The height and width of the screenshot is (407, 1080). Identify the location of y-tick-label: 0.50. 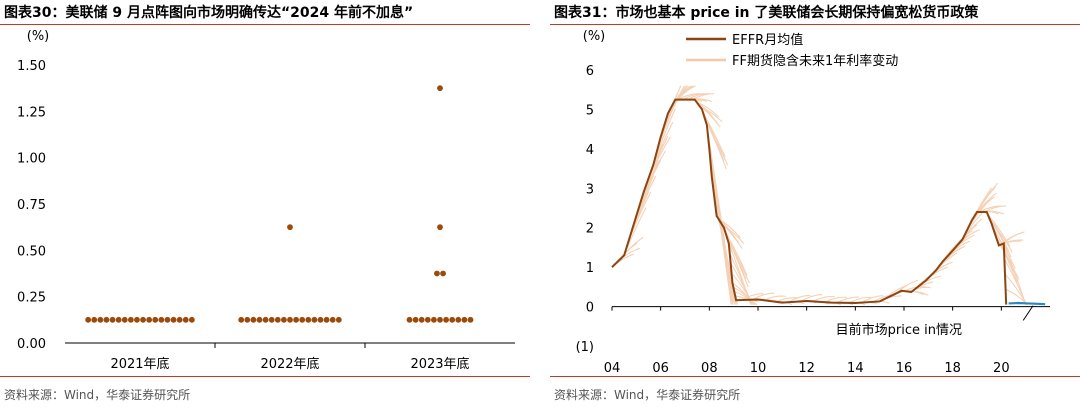
(31, 251).